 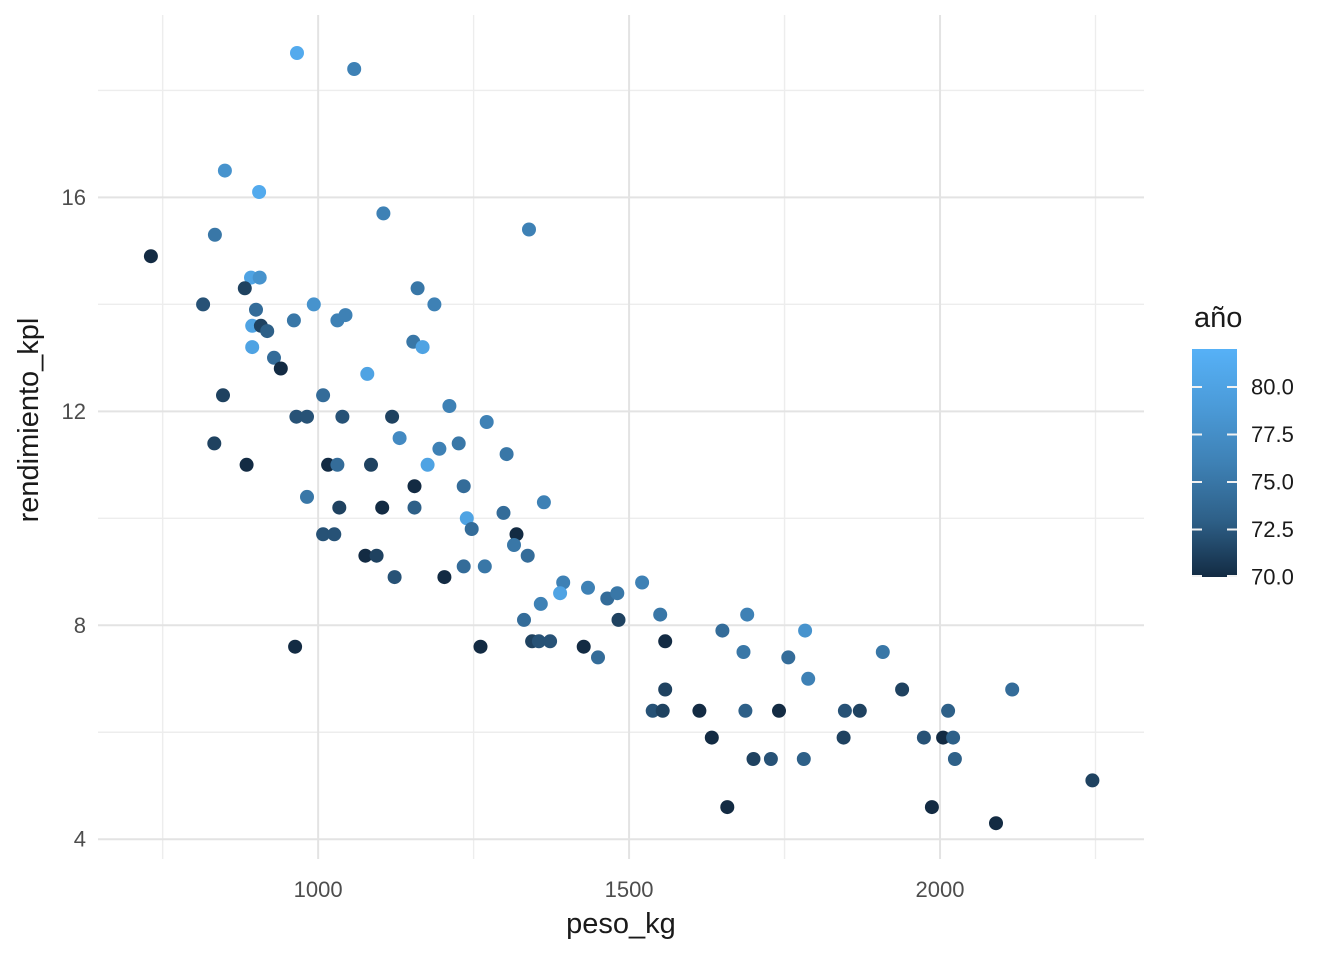 I want to click on legend-colorbar: año 80.0 77.5 75.0 72.5 70.0, so click(x=1243, y=446).